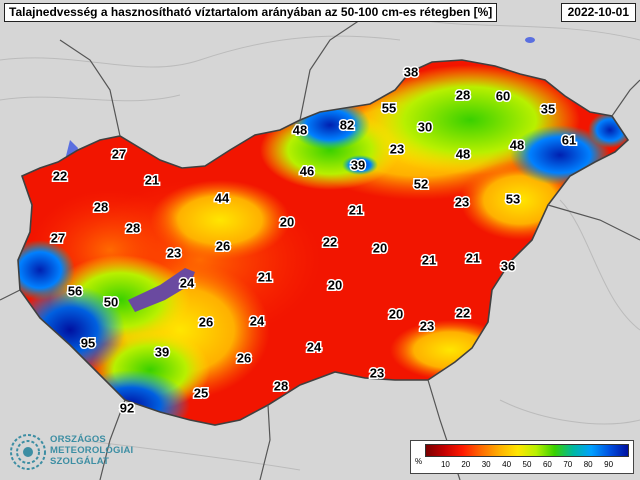  Describe the element at coordinates (425, 127) in the screenshot. I see `map-value-label: 30` at that location.